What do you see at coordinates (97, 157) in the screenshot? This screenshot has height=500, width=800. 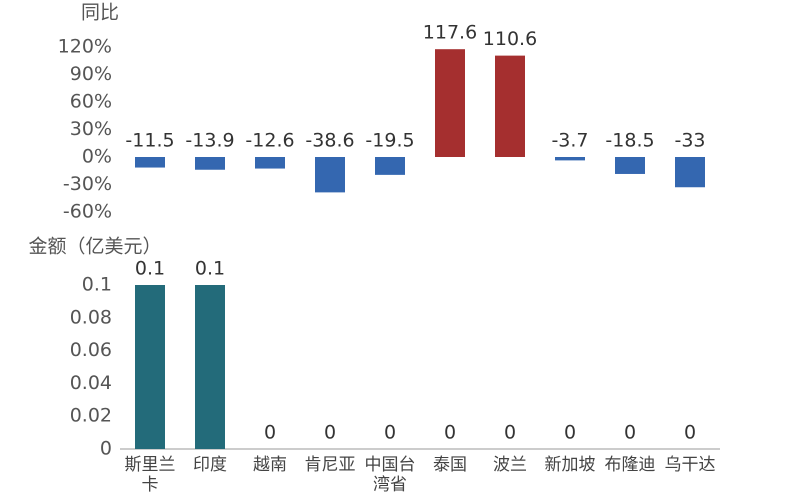 I see `y-tick-label: 0%` at bounding box center [97, 157].